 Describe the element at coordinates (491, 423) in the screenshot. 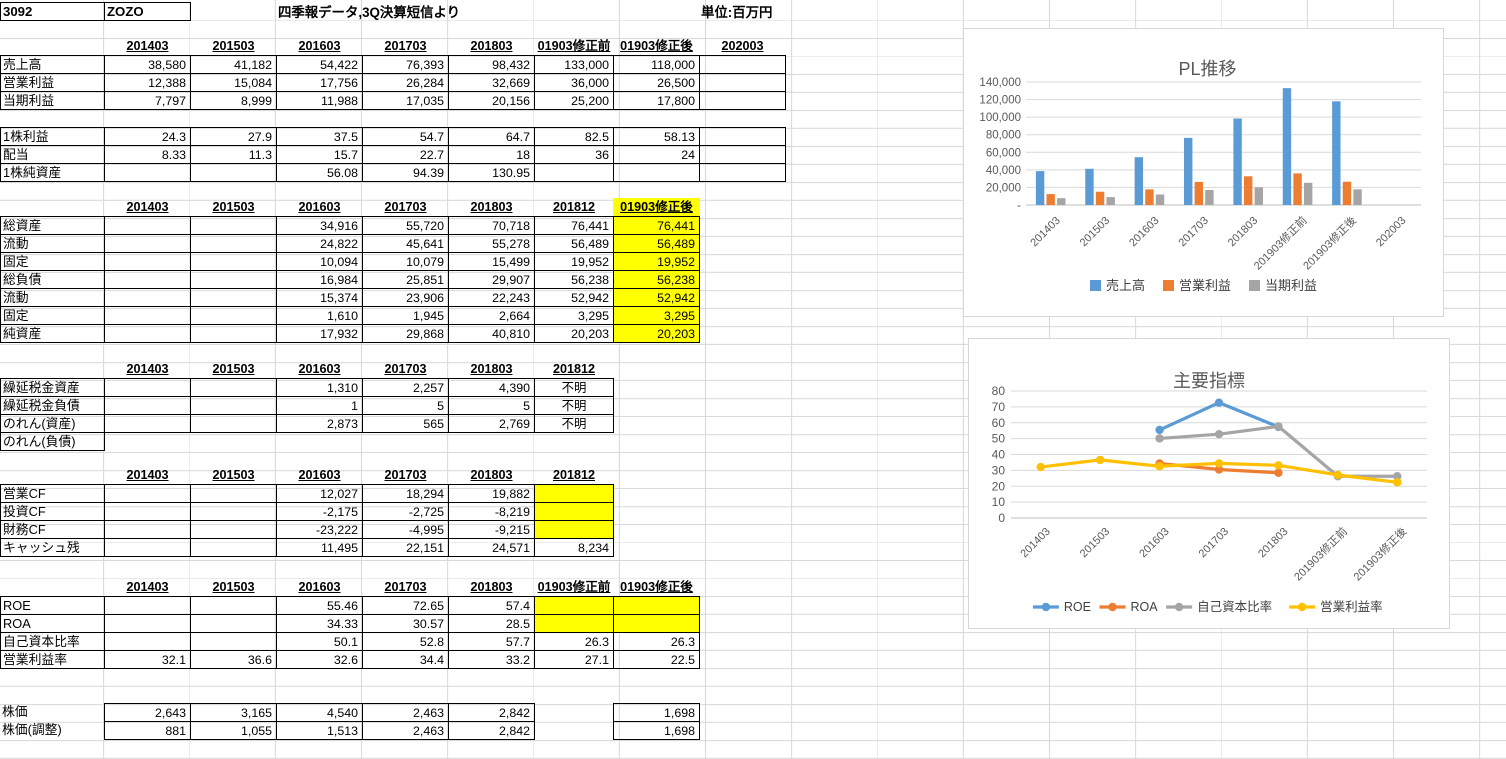

I see `cell: 2,769` at that location.